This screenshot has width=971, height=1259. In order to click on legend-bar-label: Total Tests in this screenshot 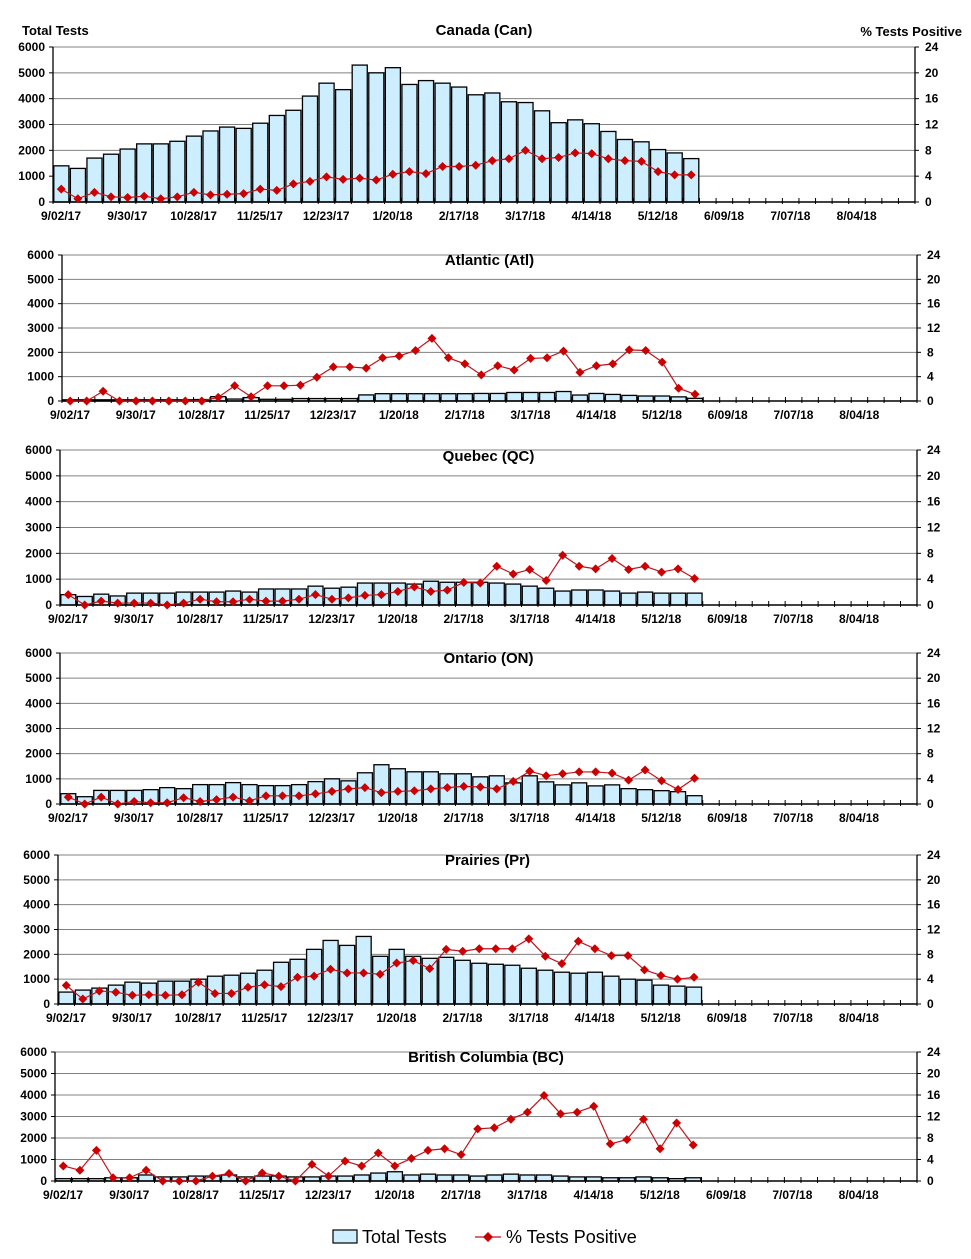, I will do `click(404, 1237)`.